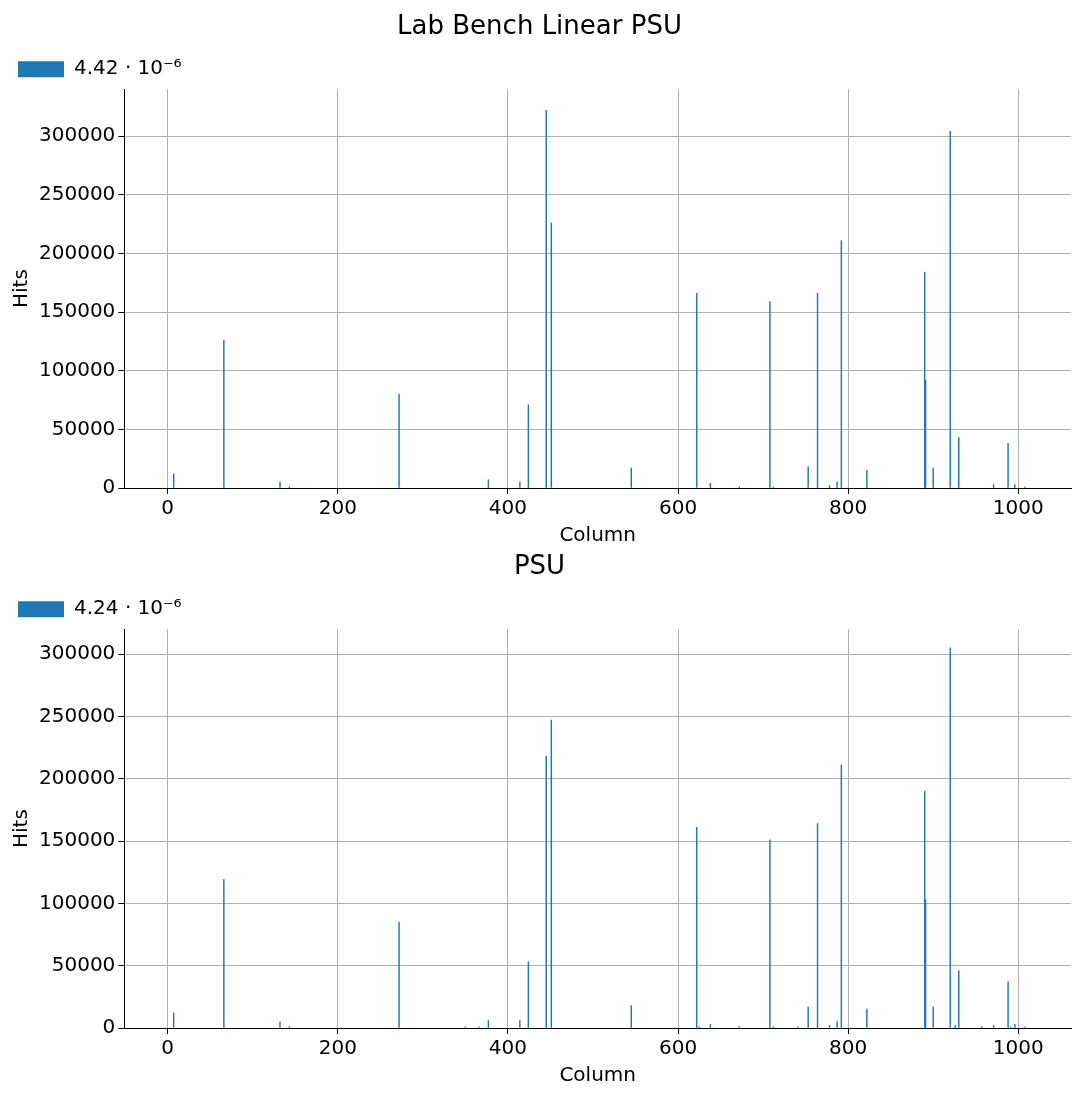 The height and width of the screenshot is (1100, 1083). Describe the element at coordinates (539, 565) in the screenshot. I see `chart-title: PSU` at that location.